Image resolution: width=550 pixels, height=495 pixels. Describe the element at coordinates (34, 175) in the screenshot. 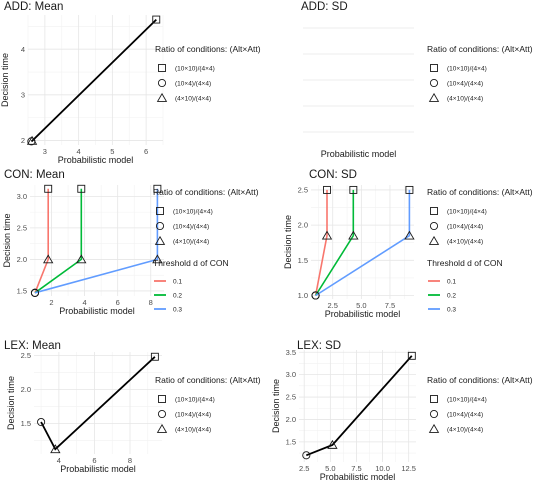

I see `panel-title: CON: Mean` at that location.